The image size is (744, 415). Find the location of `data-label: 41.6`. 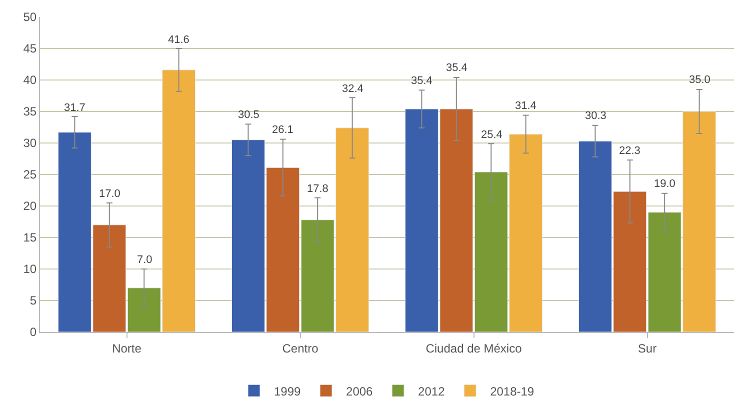

data-label: 41.6 is located at coordinates (179, 40).